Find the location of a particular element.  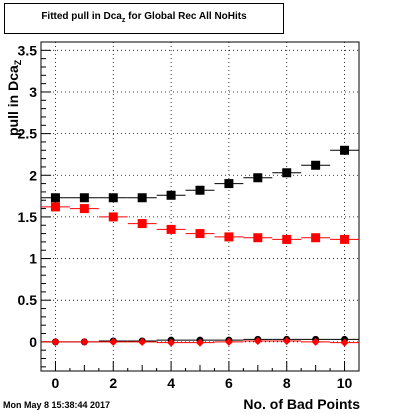

y-tick-label: 0.5 is located at coordinates (28, 300).